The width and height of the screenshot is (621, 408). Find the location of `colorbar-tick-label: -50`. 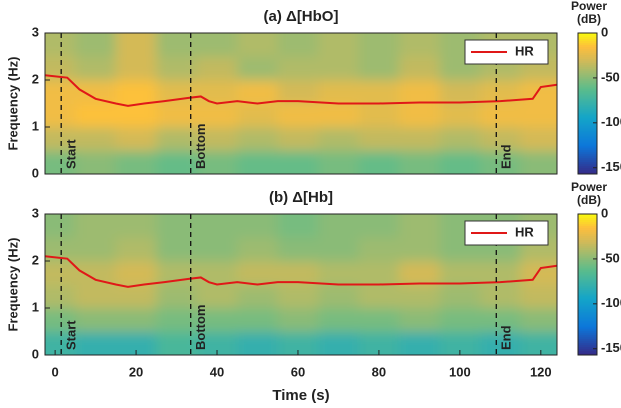

colorbar-tick-label: -50 is located at coordinates (610, 257).